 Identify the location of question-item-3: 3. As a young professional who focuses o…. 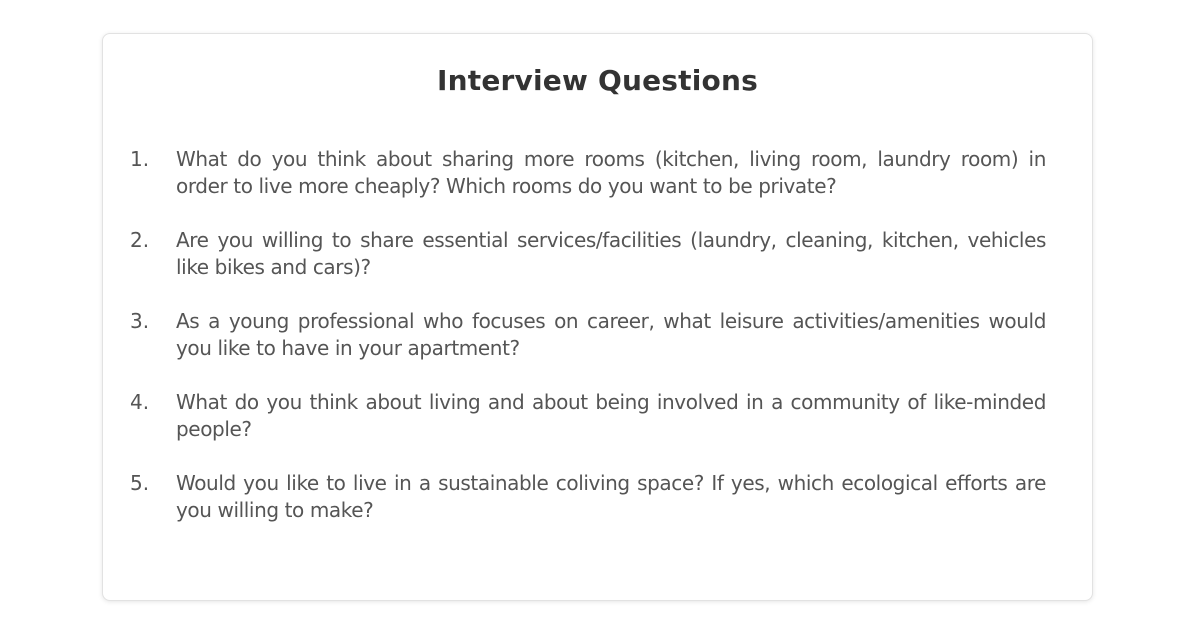
(597, 348).